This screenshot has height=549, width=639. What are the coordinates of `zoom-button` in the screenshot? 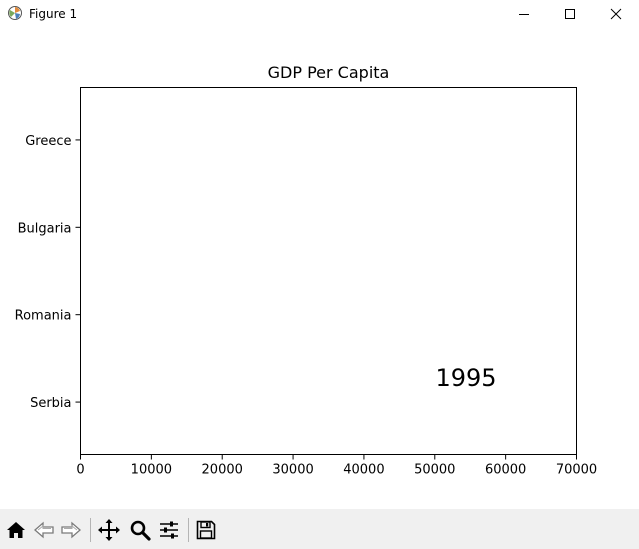 It's located at (140, 530).